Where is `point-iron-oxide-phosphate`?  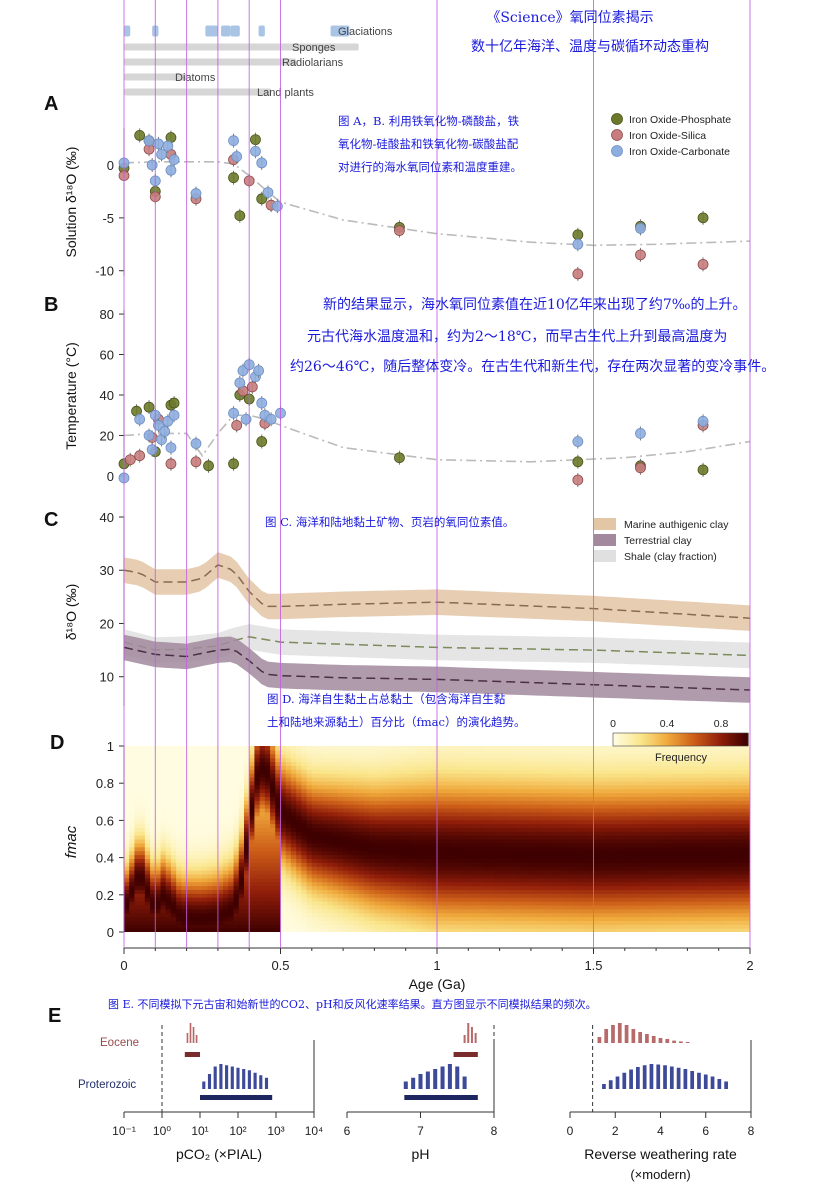
point-iron-oxide-phosphate is located at coordinates (255, 140).